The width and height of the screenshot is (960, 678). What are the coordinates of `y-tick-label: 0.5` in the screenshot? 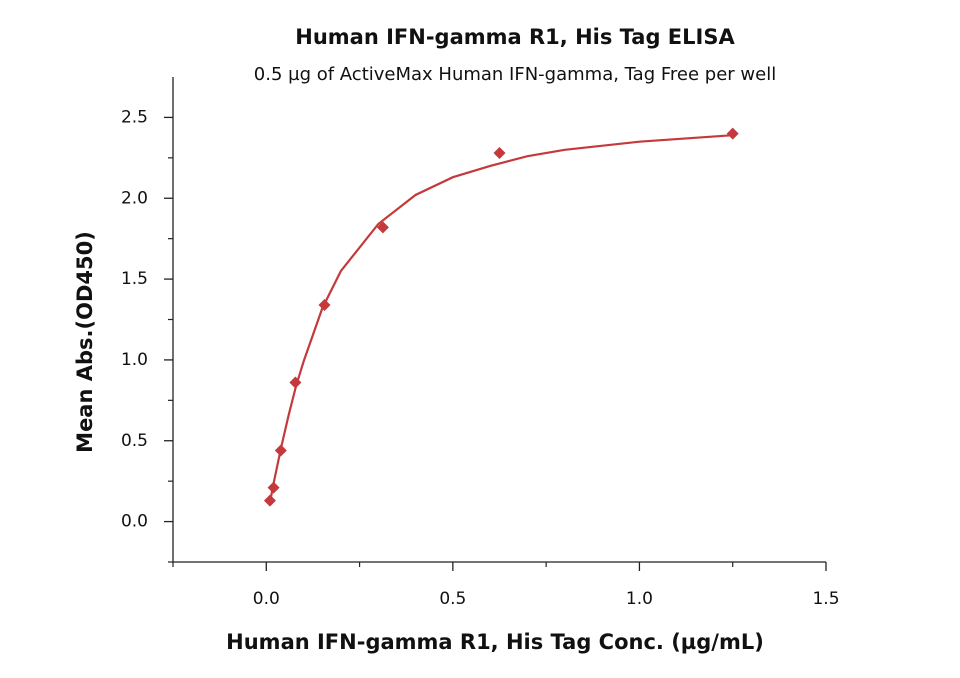 It's located at (134, 441).